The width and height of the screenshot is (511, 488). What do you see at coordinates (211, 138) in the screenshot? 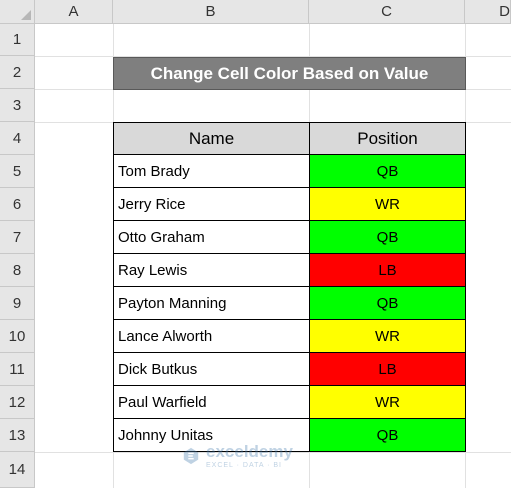
I see `name-header-cell: Name` at bounding box center [211, 138].